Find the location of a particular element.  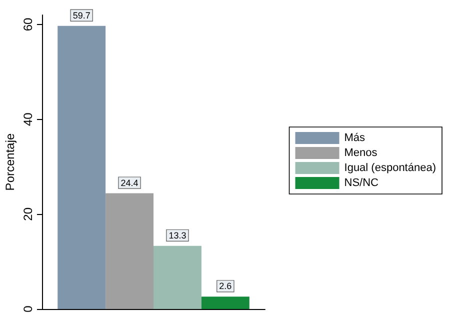

y-tick-label: 20 is located at coordinates (28, 214).